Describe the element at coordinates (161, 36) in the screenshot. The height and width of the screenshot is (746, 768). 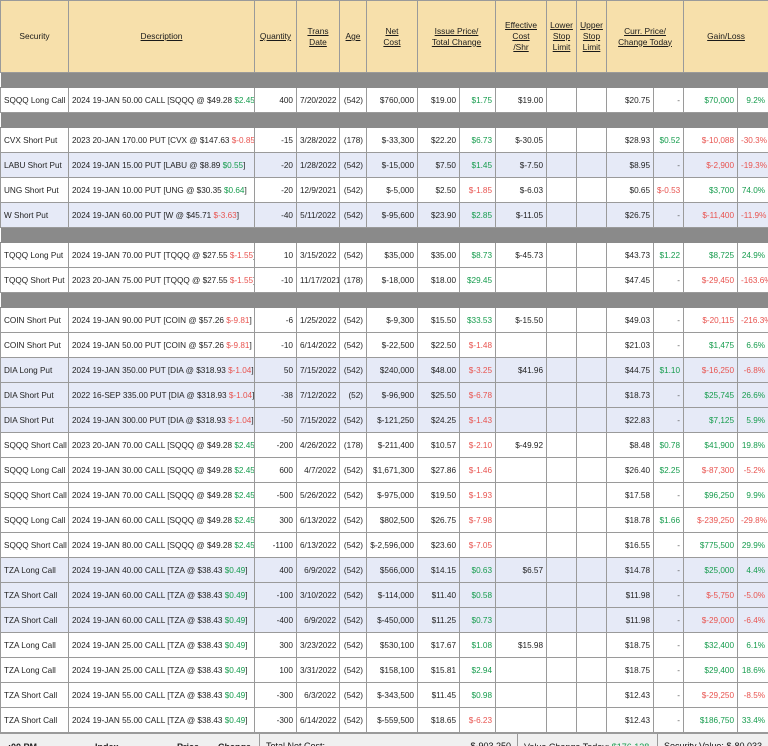
I see `col-header-description: Description` at that location.